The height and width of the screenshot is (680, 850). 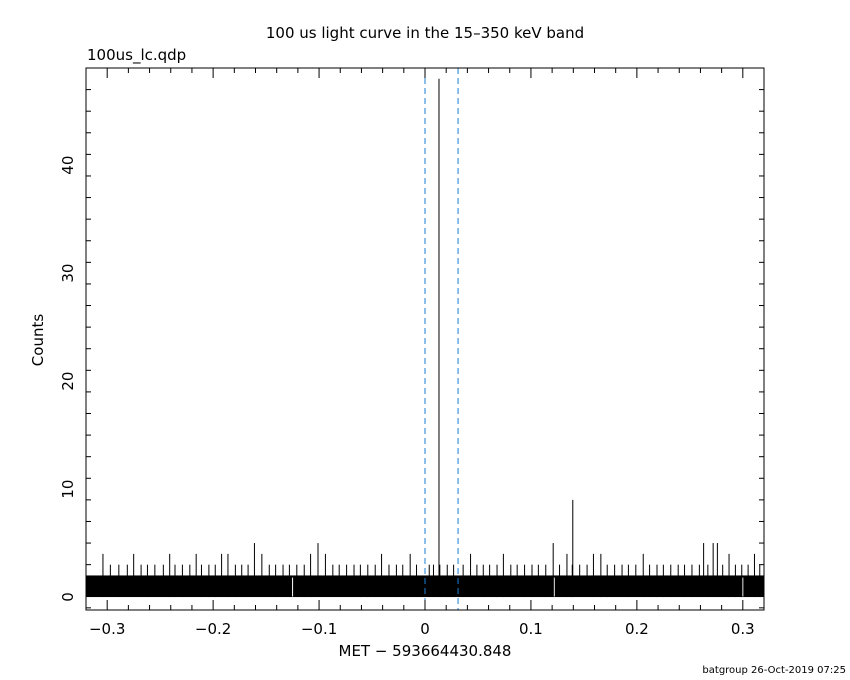 I want to click on x-tick-label: −0.3, so click(x=107, y=629).